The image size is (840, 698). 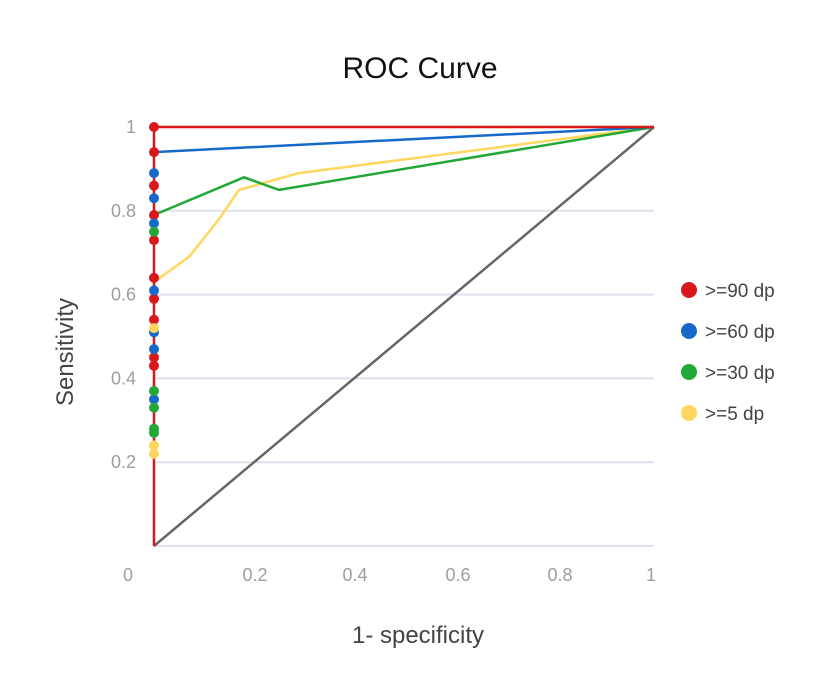 I want to click on x-tick-label: 0.4, so click(x=354, y=575).